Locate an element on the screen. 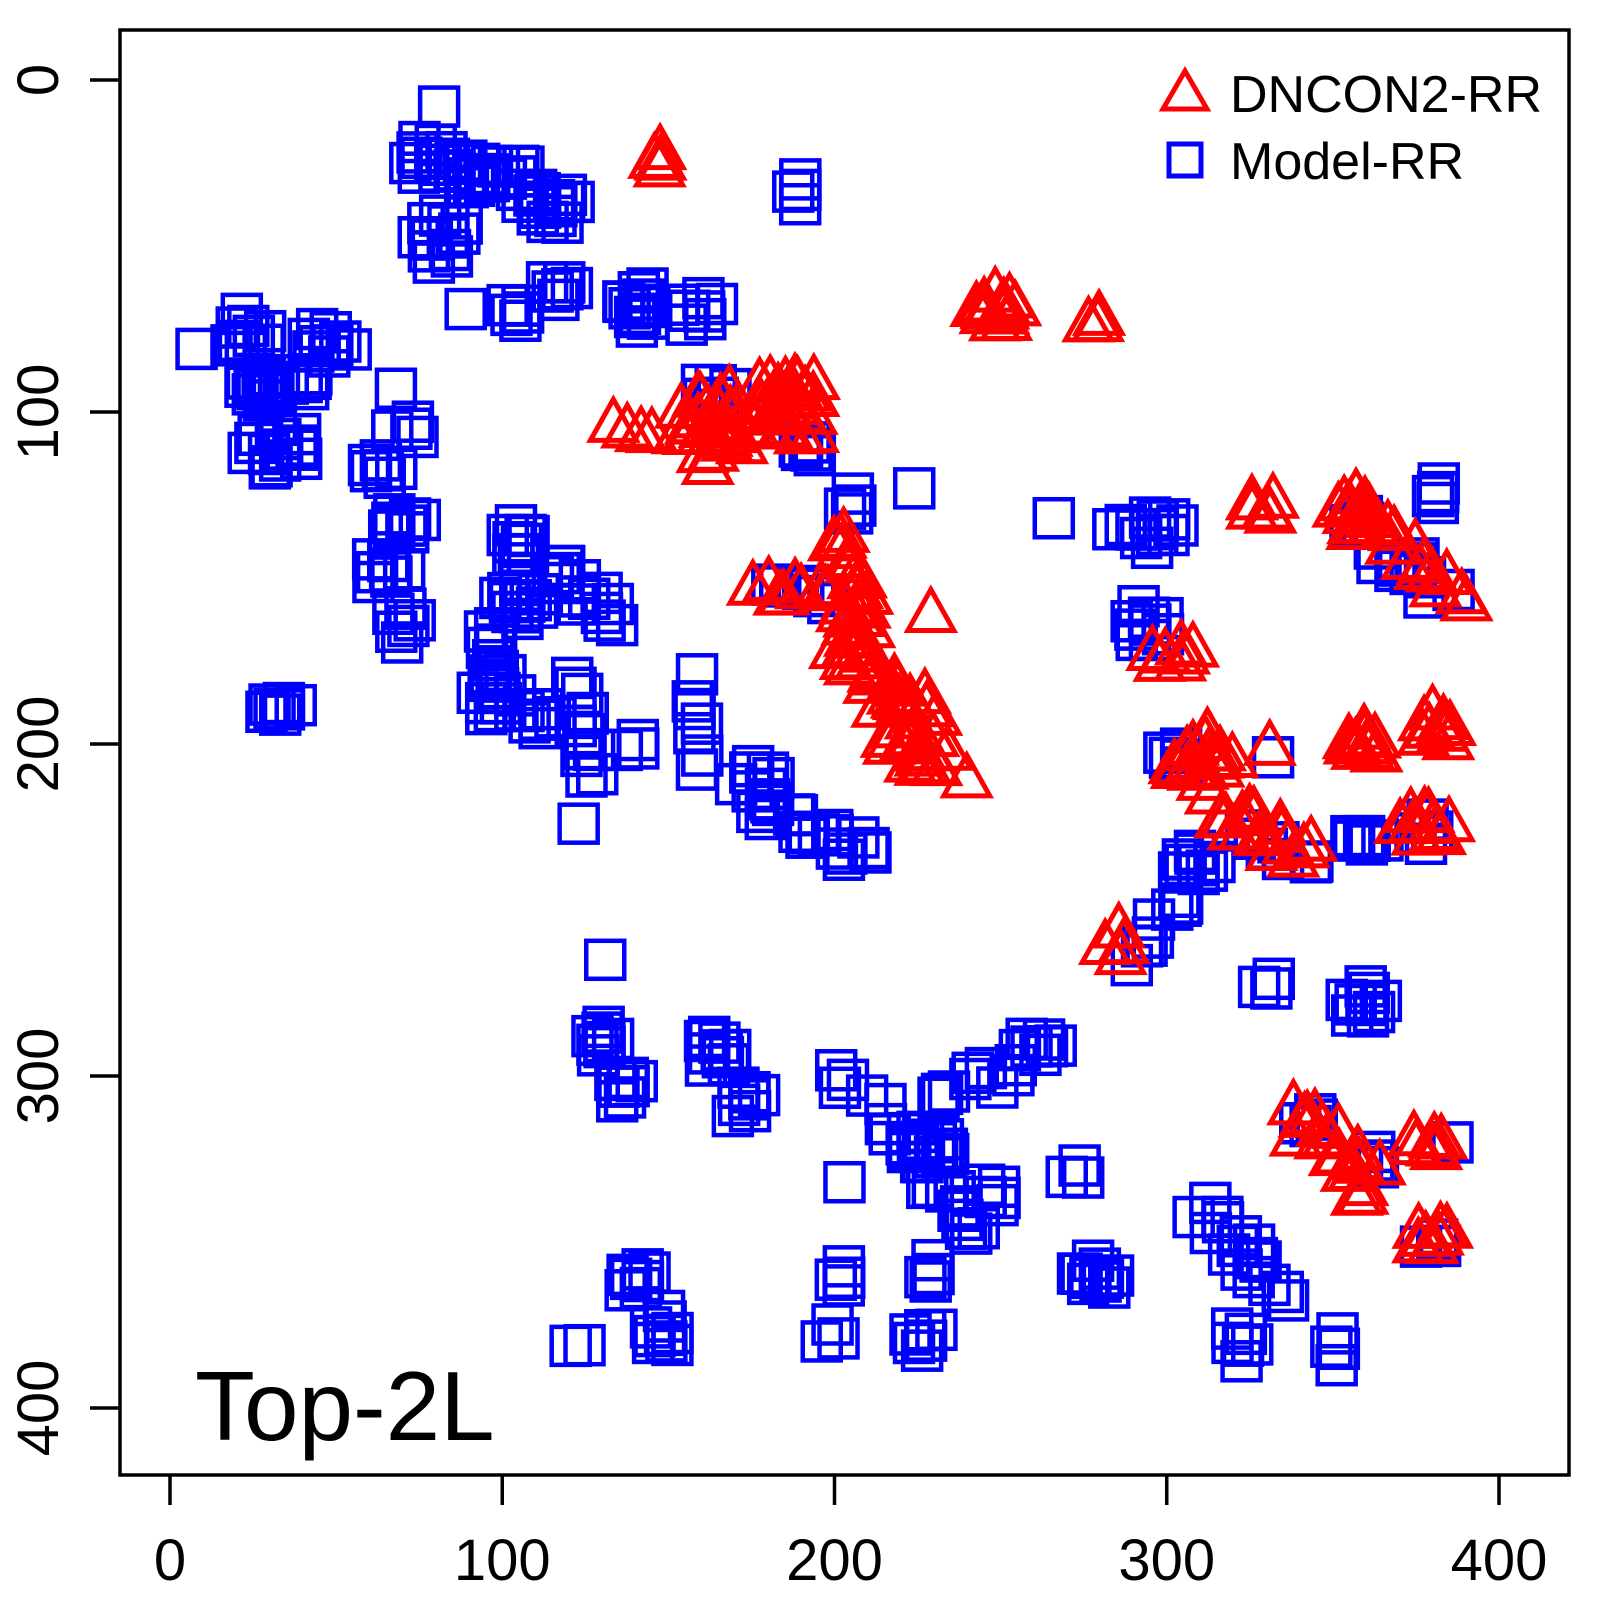 Image resolution: width=1600 pixels, height=1600 pixels. y-tick-label: 400 is located at coordinates (38, 1408).